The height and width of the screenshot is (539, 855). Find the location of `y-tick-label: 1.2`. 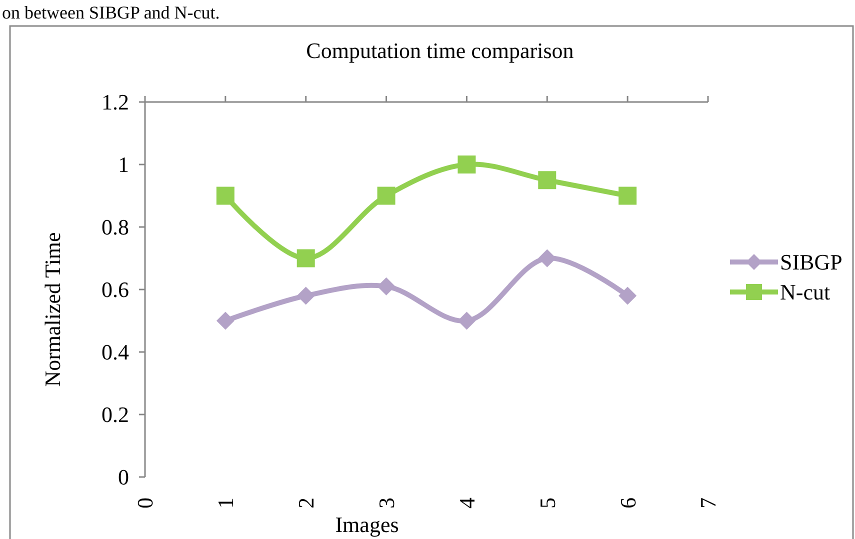

y-tick-label: 1.2 is located at coordinates (115, 102).